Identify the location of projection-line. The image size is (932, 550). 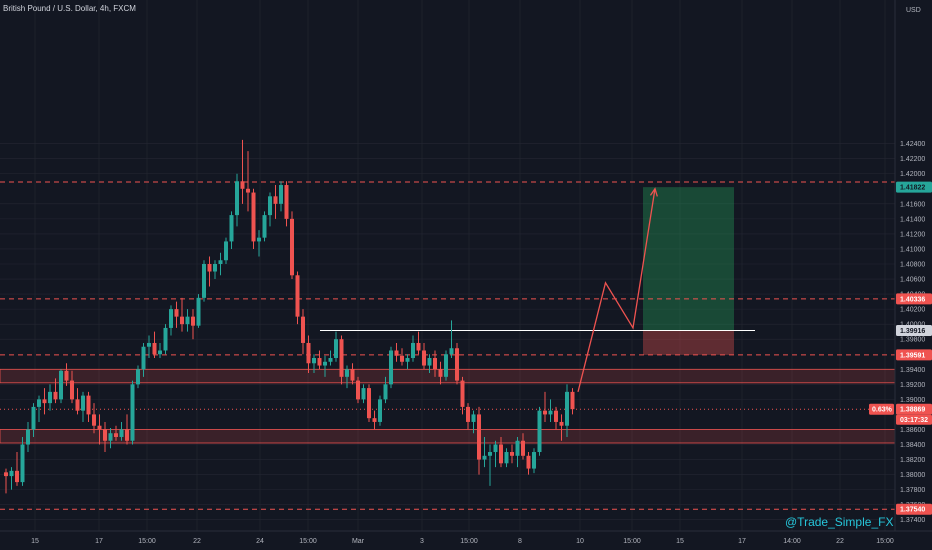
(616, 290).